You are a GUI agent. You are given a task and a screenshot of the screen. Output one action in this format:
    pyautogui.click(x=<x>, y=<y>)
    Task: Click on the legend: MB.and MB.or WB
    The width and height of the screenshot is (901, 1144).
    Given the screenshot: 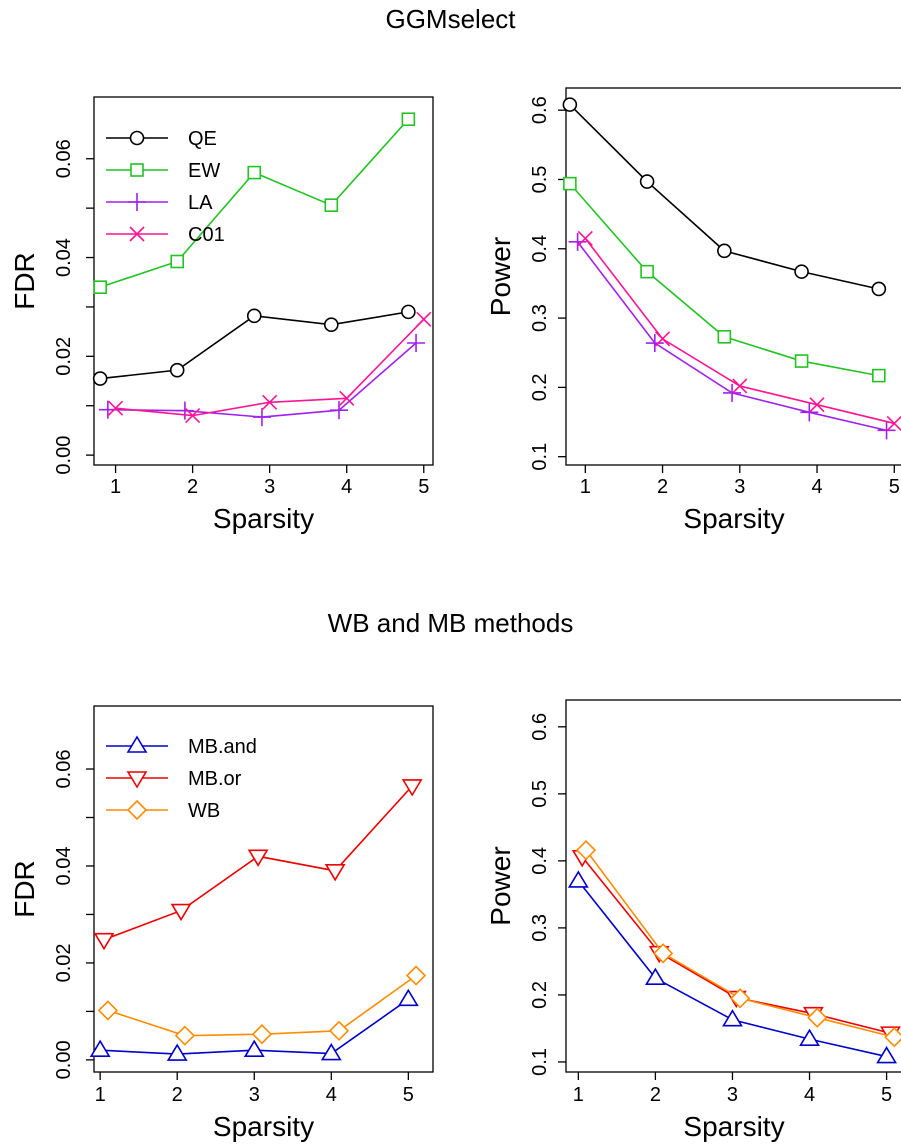 What is the action you would take?
    pyautogui.click(x=181, y=778)
    